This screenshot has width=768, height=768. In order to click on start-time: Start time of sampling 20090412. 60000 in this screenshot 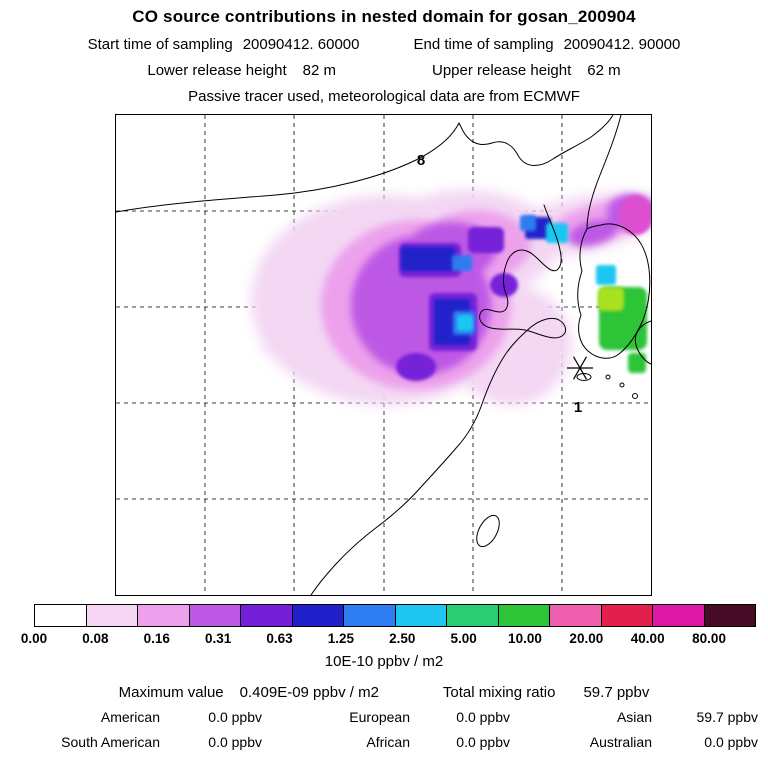, I will do `click(224, 44)`.